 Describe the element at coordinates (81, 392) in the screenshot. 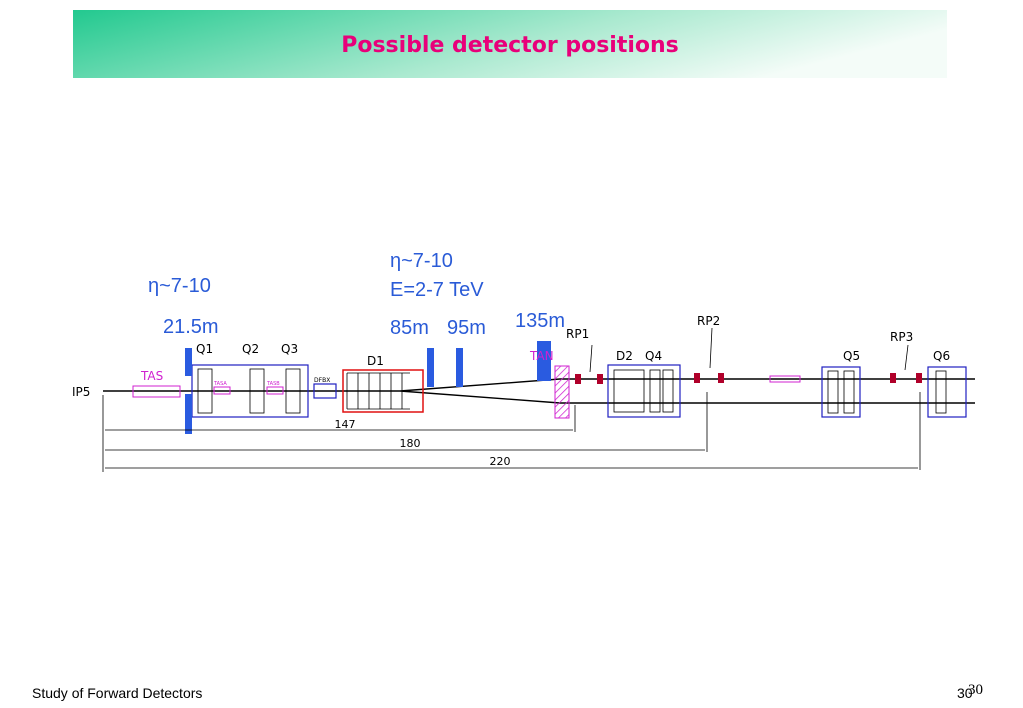

I see `label: IP5` at that location.